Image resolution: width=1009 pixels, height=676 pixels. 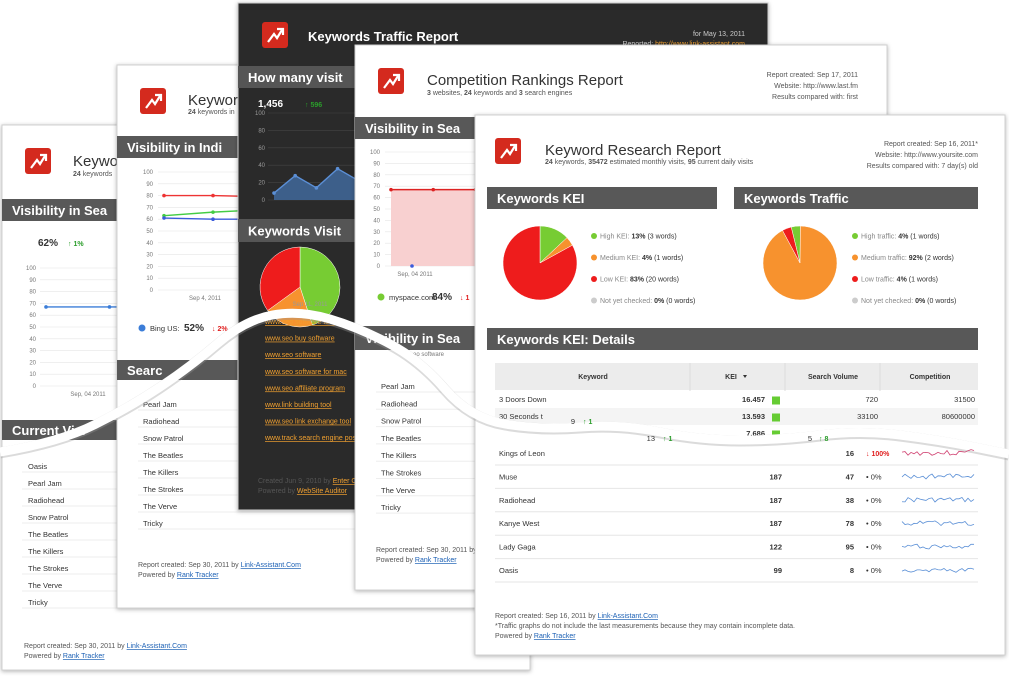 I want to click on text-part: 35472, so click(x=598, y=162).